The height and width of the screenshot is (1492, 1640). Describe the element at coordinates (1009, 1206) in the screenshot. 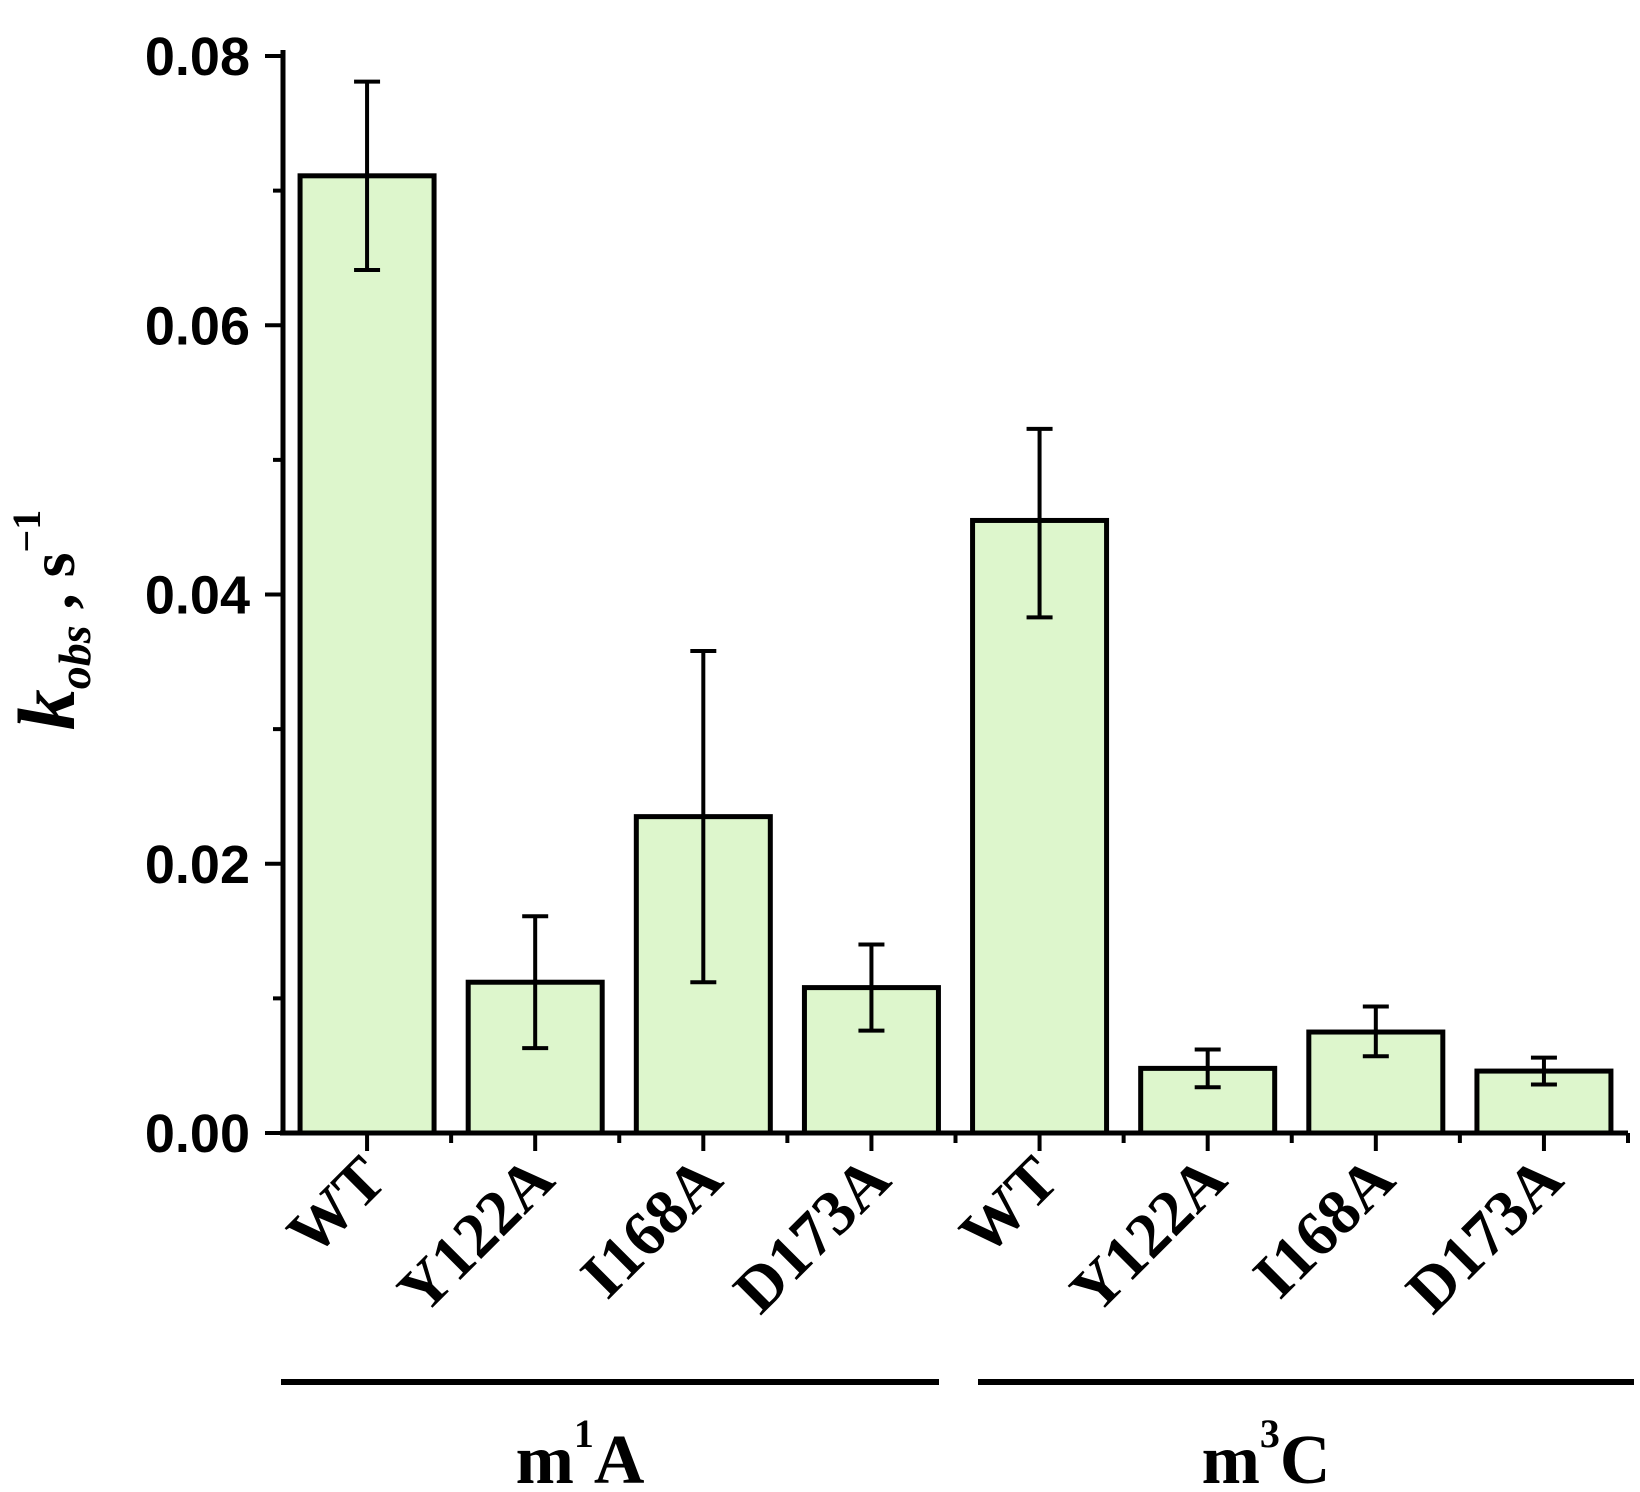

I see `category-label-4: WT` at that location.